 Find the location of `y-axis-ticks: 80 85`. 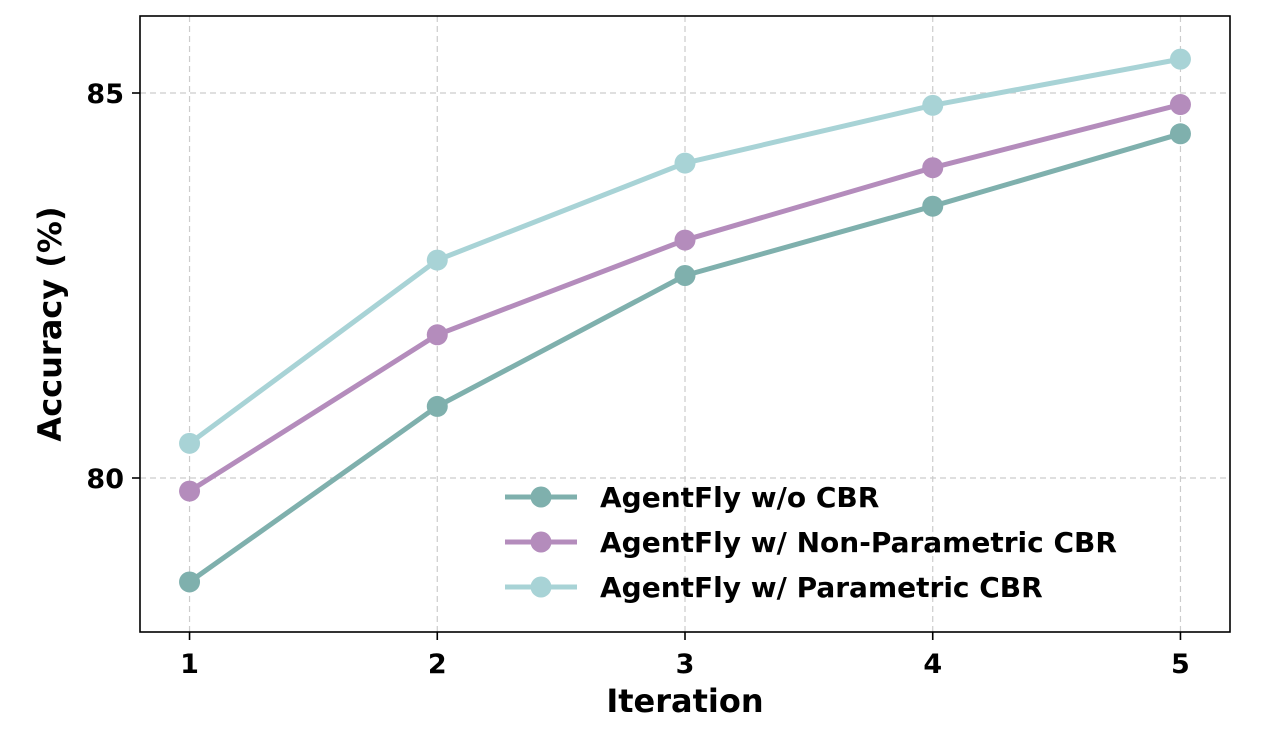

y-axis-ticks: 80 85 is located at coordinates (113, 287).